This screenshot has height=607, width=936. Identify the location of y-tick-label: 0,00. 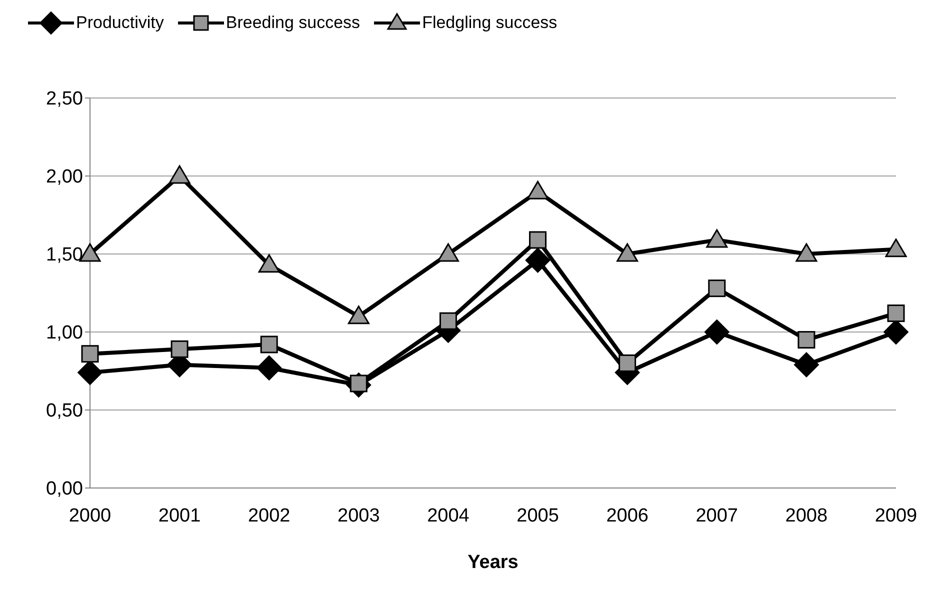
(64, 489).